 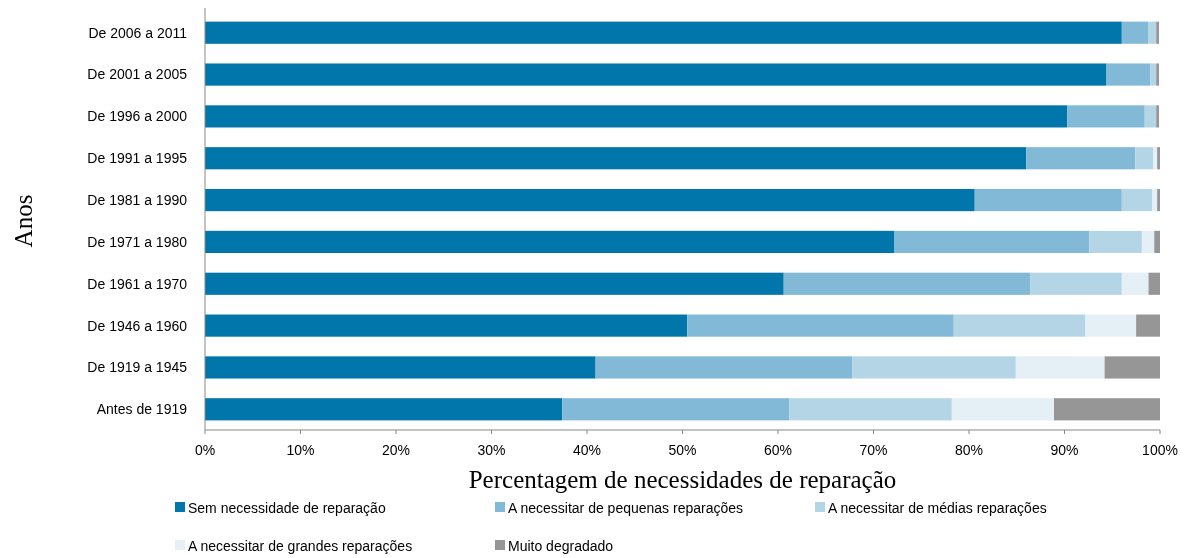 What do you see at coordinates (682, 479) in the screenshot?
I see `x-axis-title: Percentagem de necessidades de reparação` at bounding box center [682, 479].